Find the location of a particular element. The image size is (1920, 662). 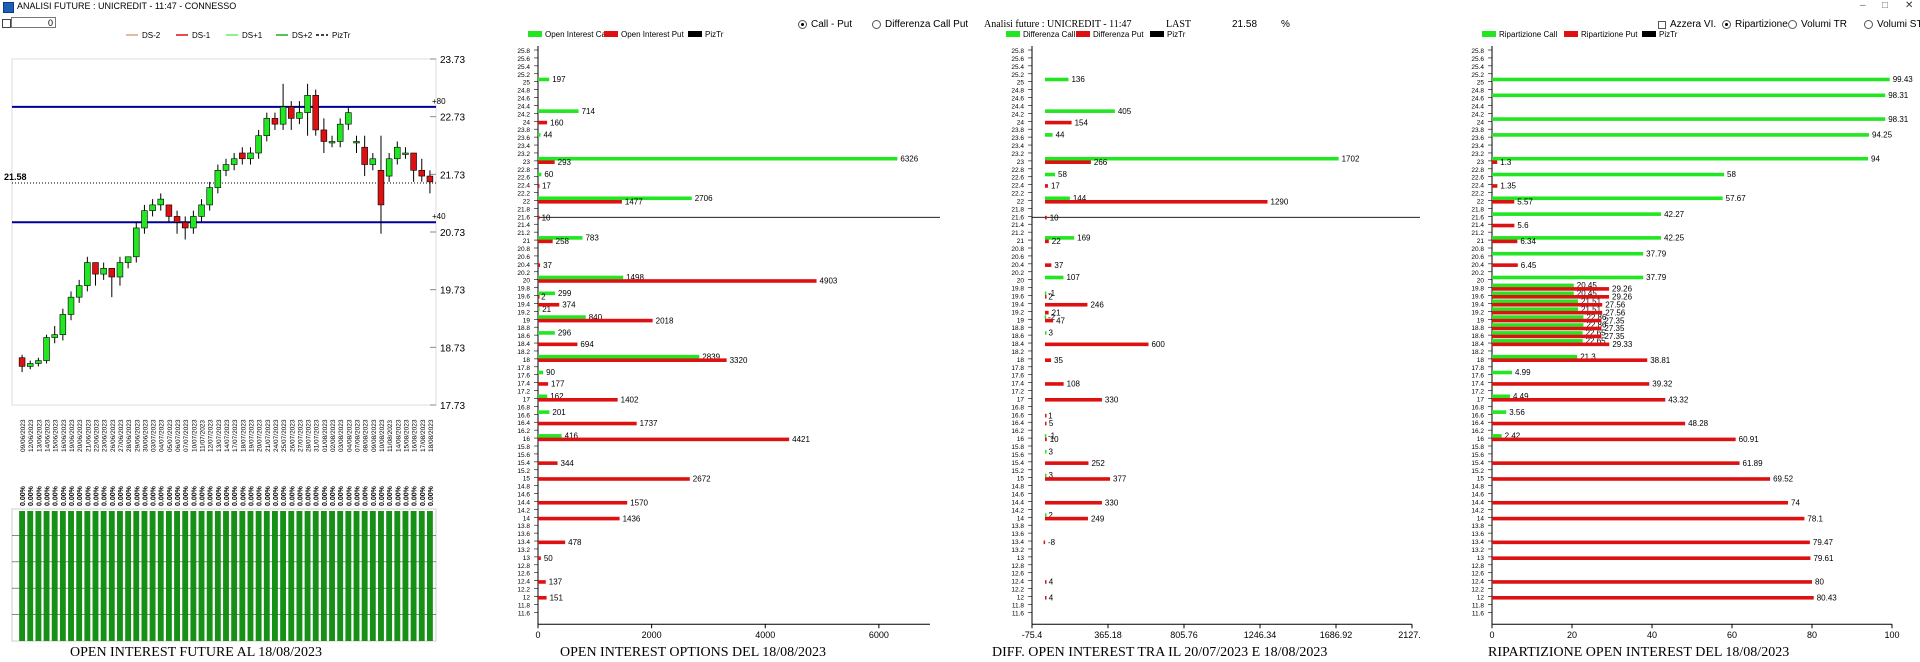

x-tick-label: 805.76 is located at coordinates (1184, 635).